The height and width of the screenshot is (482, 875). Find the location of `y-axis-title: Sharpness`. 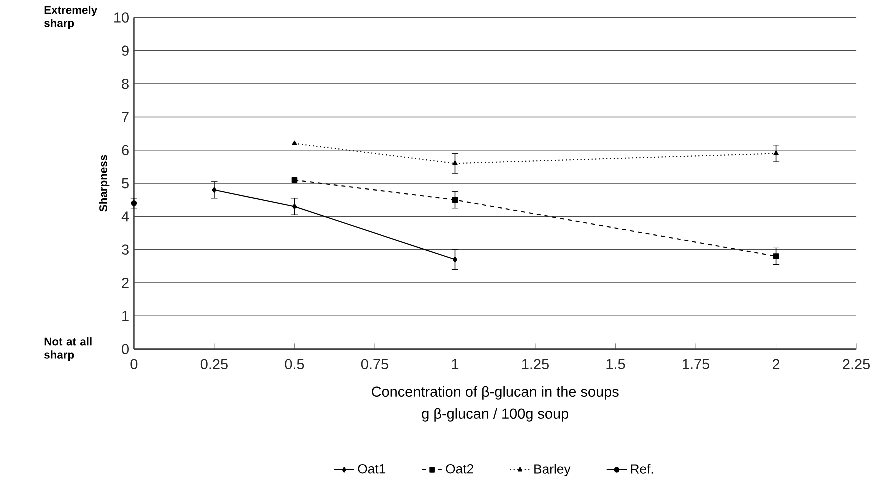

y-axis-title: Sharpness is located at coordinates (104, 184).